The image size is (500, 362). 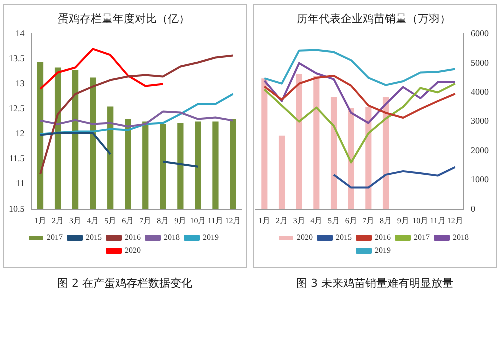 I want to click on y2-tick-label: 4000, so click(x=480, y=91).